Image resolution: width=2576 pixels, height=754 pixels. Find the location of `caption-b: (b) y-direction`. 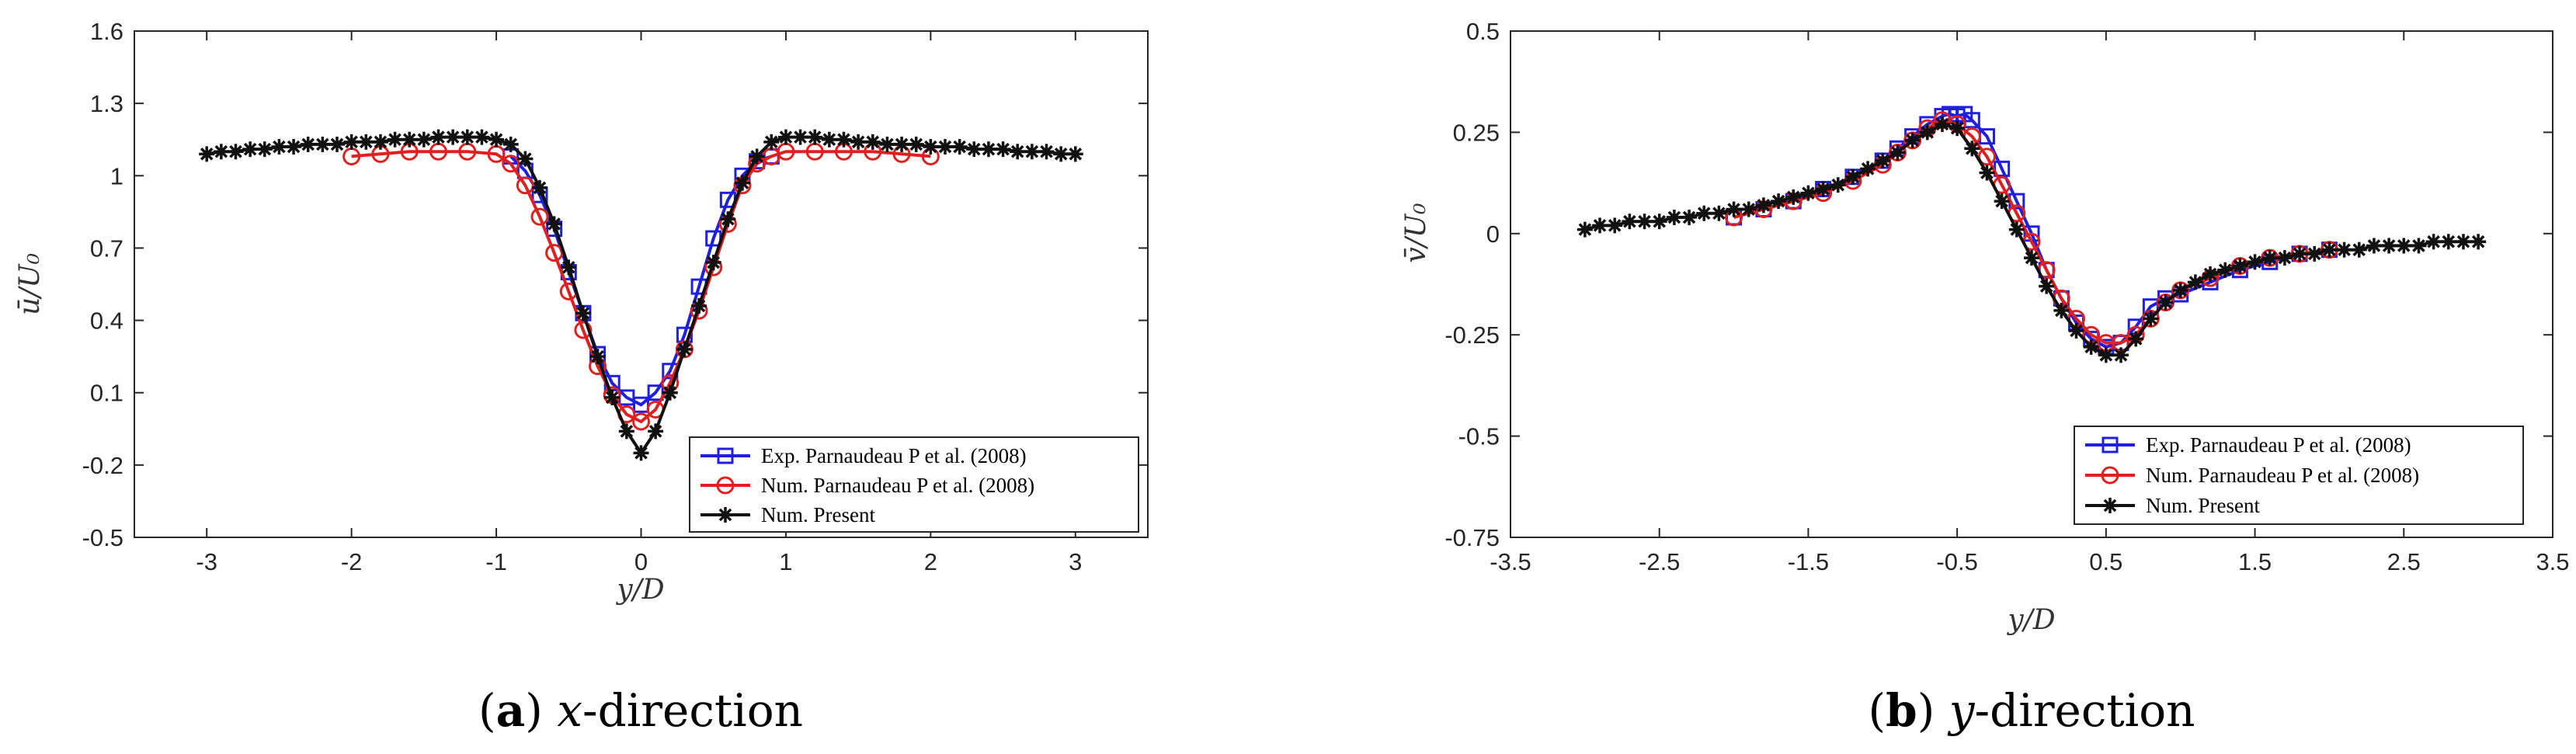

caption-b: (b) y-direction is located at coordinates (2031, 710).